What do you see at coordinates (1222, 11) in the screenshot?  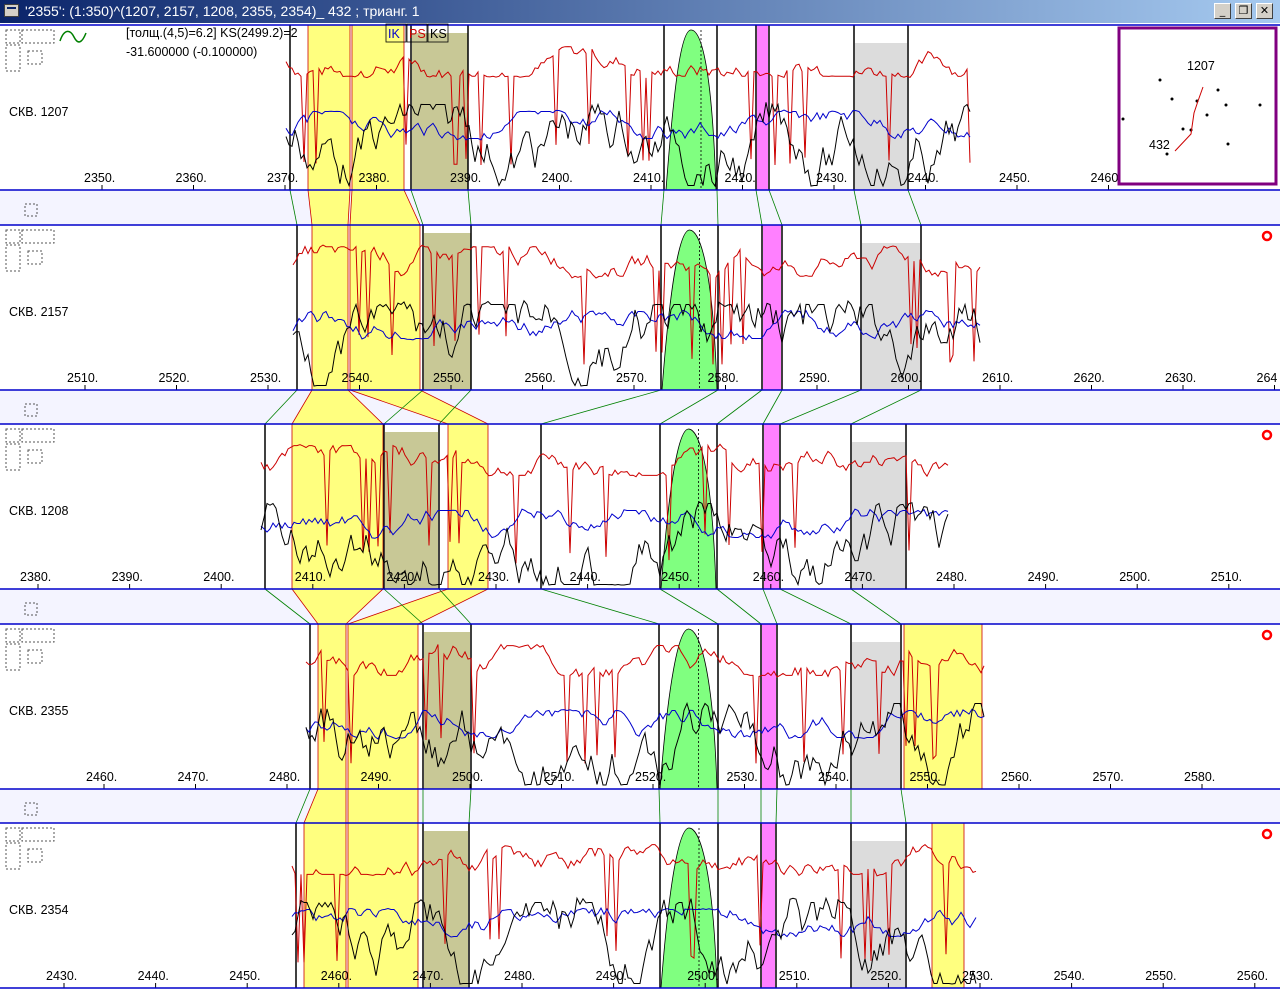 I see `minimize-button: _` at bounding box center [1222, 11].